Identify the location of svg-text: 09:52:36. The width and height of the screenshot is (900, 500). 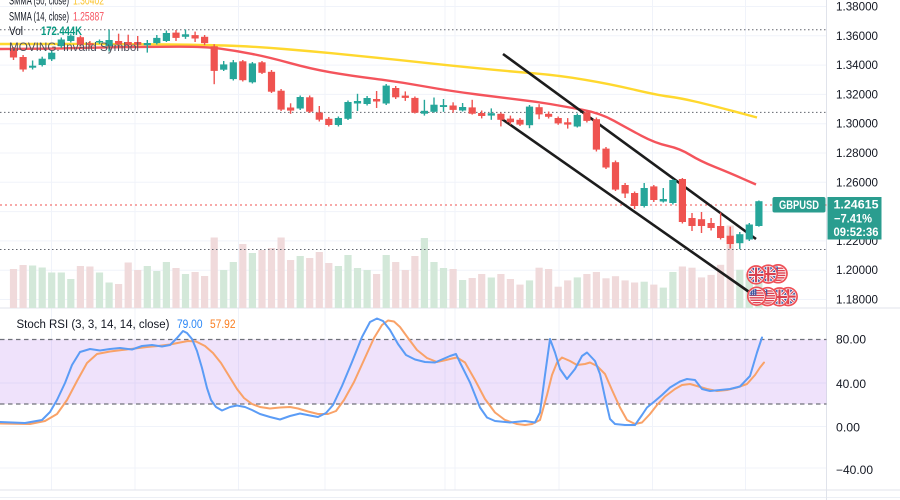
(856, 233).